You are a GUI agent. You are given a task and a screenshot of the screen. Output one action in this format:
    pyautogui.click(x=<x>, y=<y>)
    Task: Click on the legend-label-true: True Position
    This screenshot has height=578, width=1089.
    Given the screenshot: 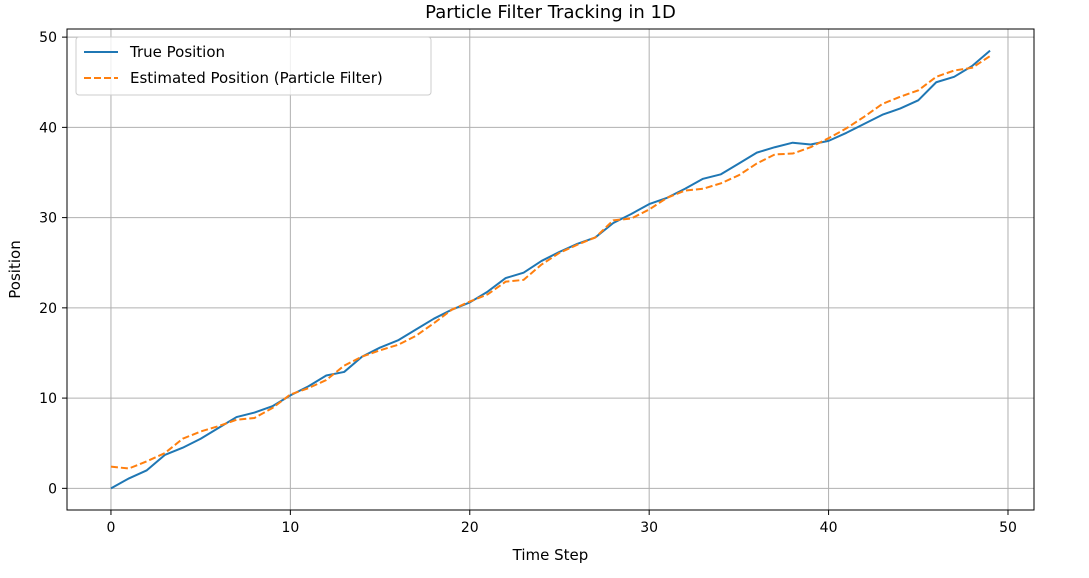 What is the action you would take?
    pyautogui.click(x=177, y=52)
    